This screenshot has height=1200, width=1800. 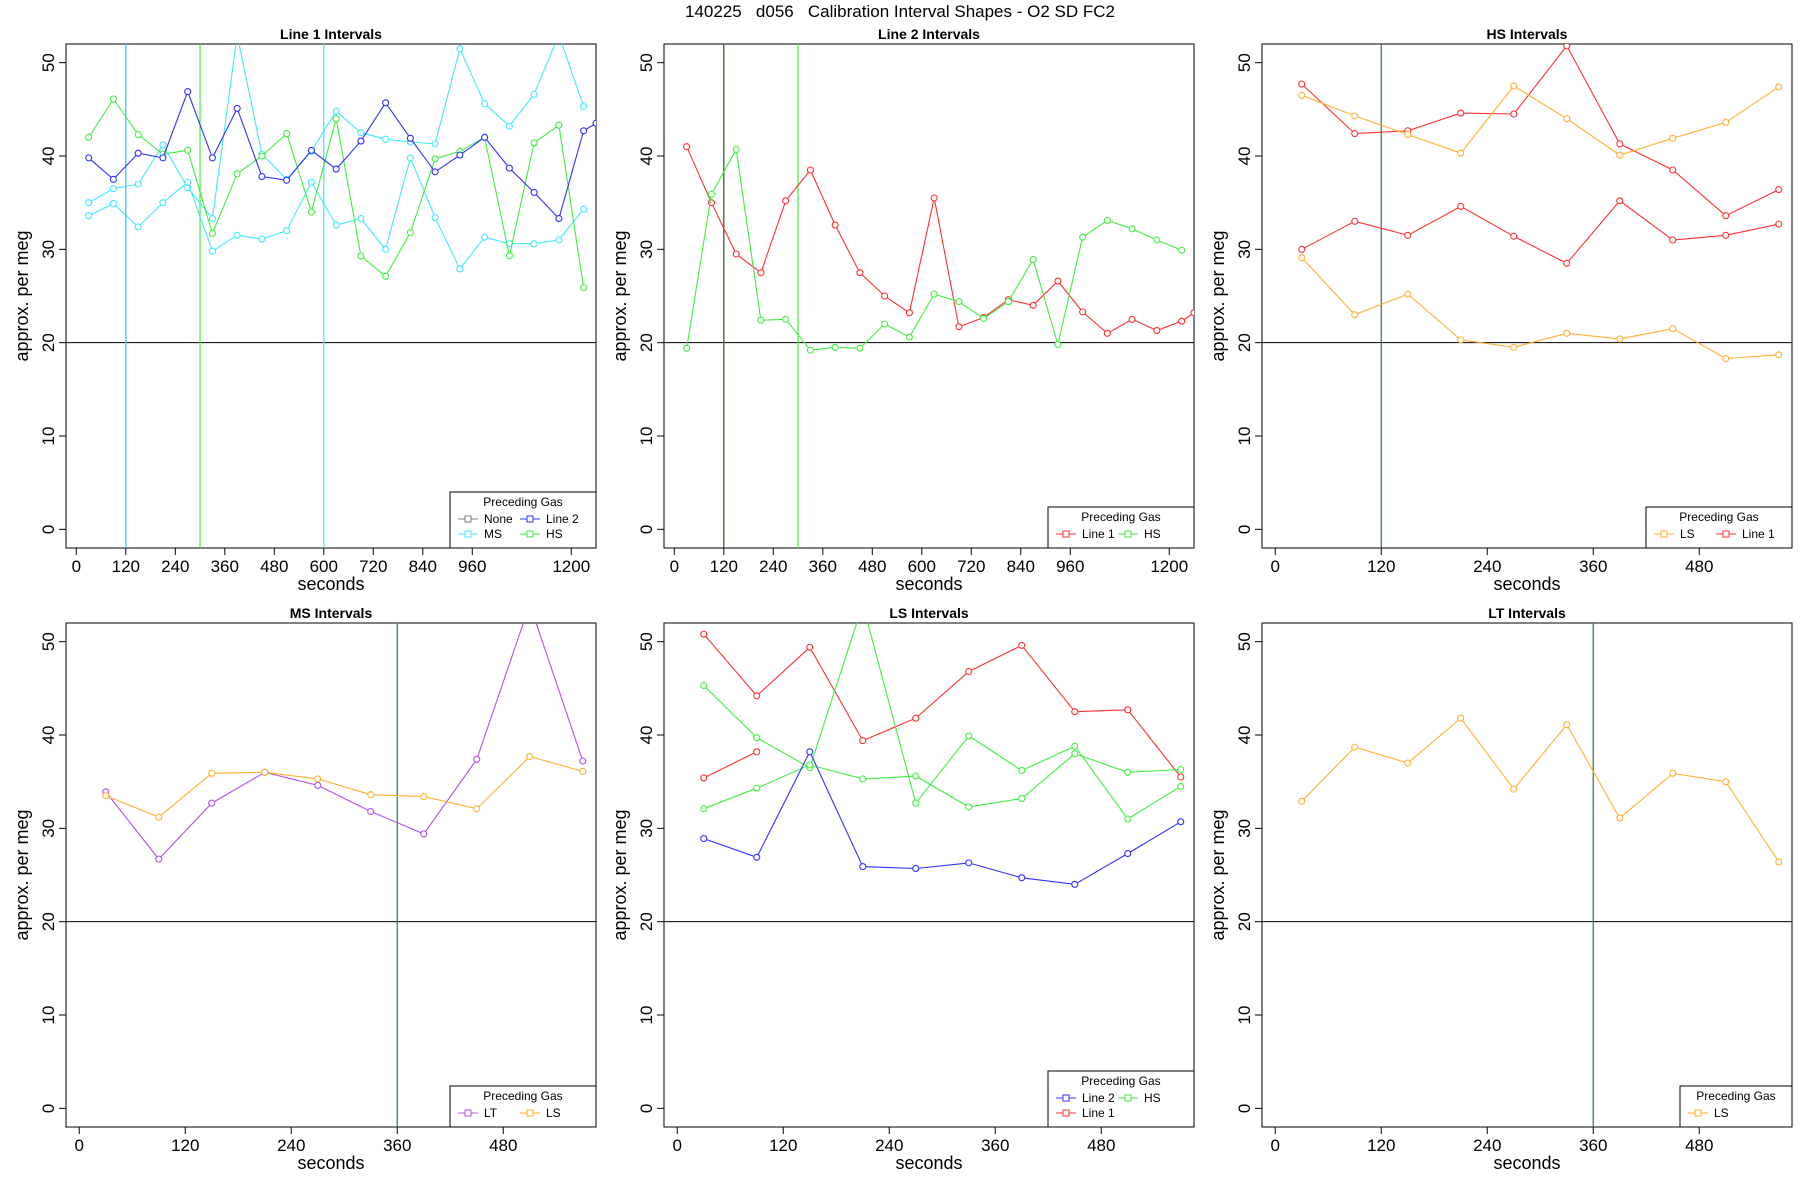 What do you see at coordinates (646, 342) in the screenshot?
I see `y-tick-label: 20` at bounding box center [646, 342].